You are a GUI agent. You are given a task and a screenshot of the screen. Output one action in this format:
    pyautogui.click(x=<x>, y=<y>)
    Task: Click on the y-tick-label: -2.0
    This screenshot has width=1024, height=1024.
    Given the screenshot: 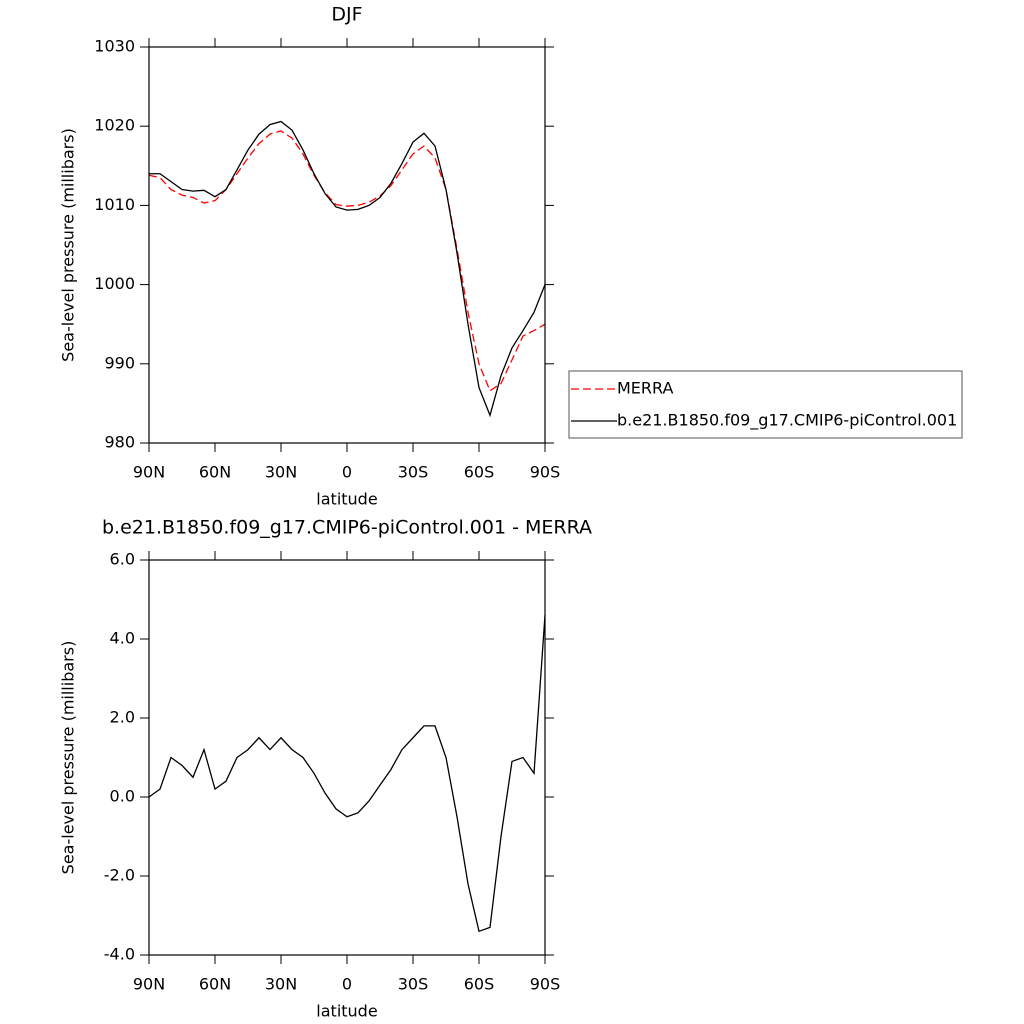 What is the action you would take?
    pyautogui.click(x=119, y=875)
    